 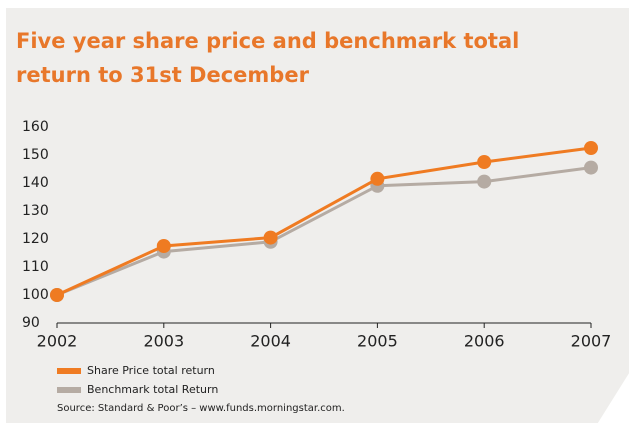 What do you see at coordinates (35, 267) in the screenshot?
I see `y-tick-label: 110` at bounding box center [35, 267].